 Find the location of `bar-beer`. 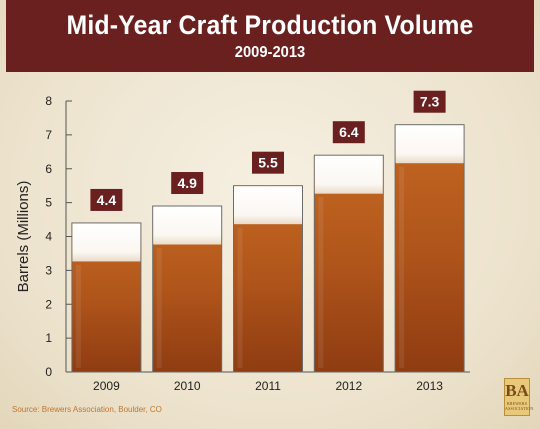

bar-beer is located at coordinates (429, 248).